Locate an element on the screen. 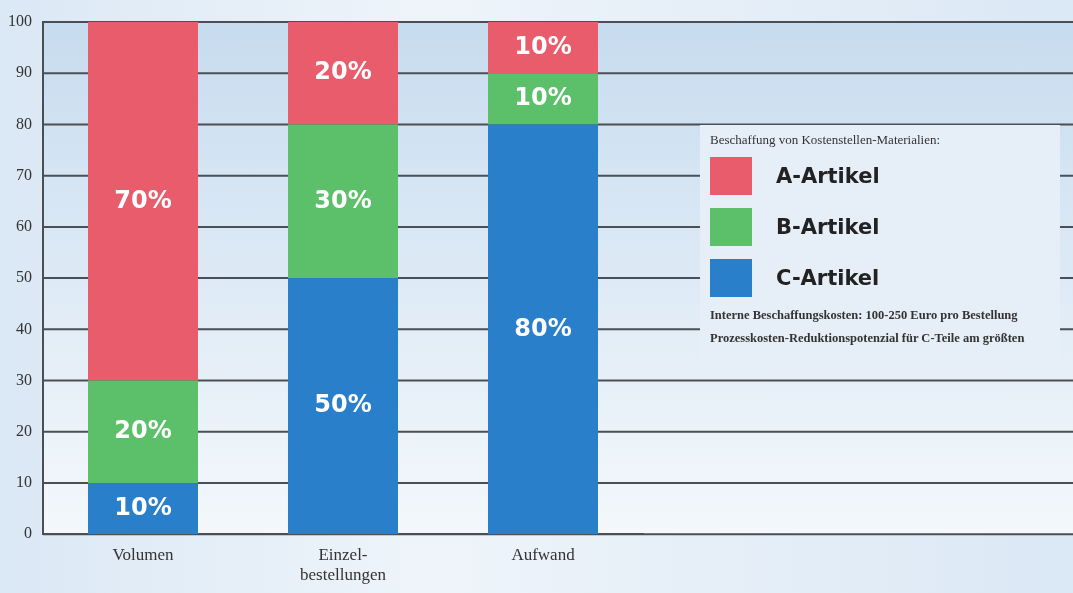  x-tick-label: Einzel-bestellungen is located at coordinates (343, 564).